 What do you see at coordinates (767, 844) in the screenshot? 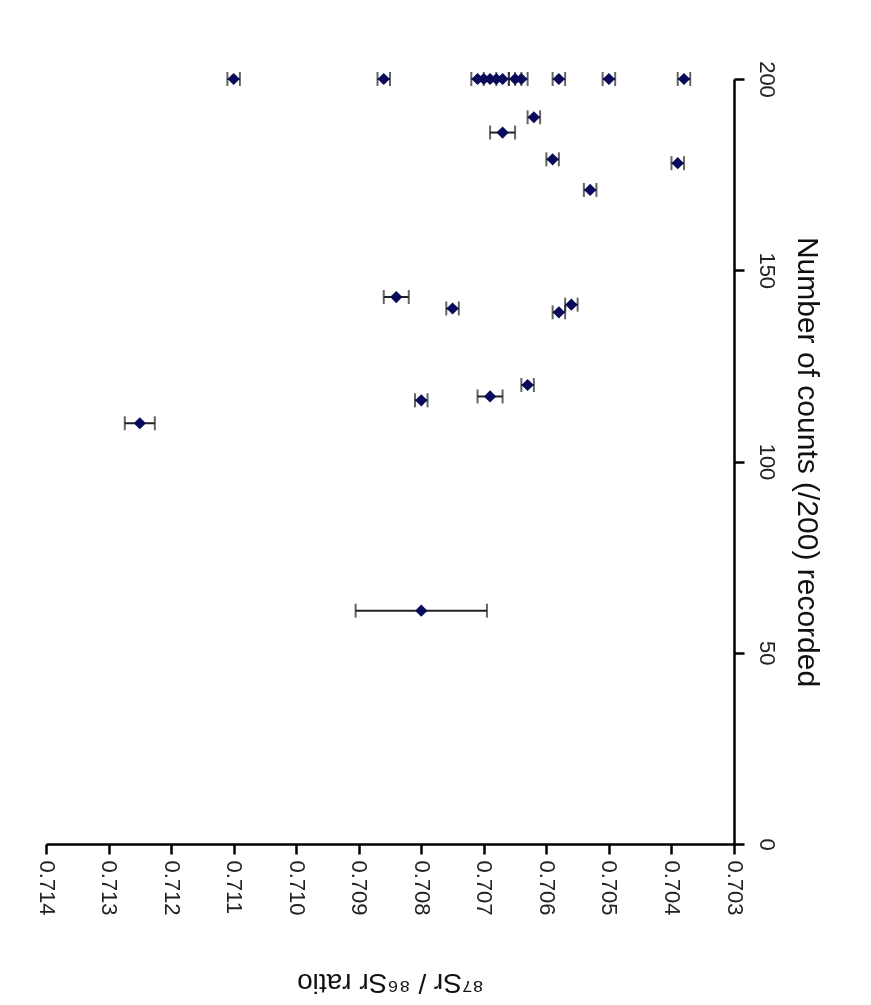
I see `y-tick-label: 0` at bounding box center [767, 844].